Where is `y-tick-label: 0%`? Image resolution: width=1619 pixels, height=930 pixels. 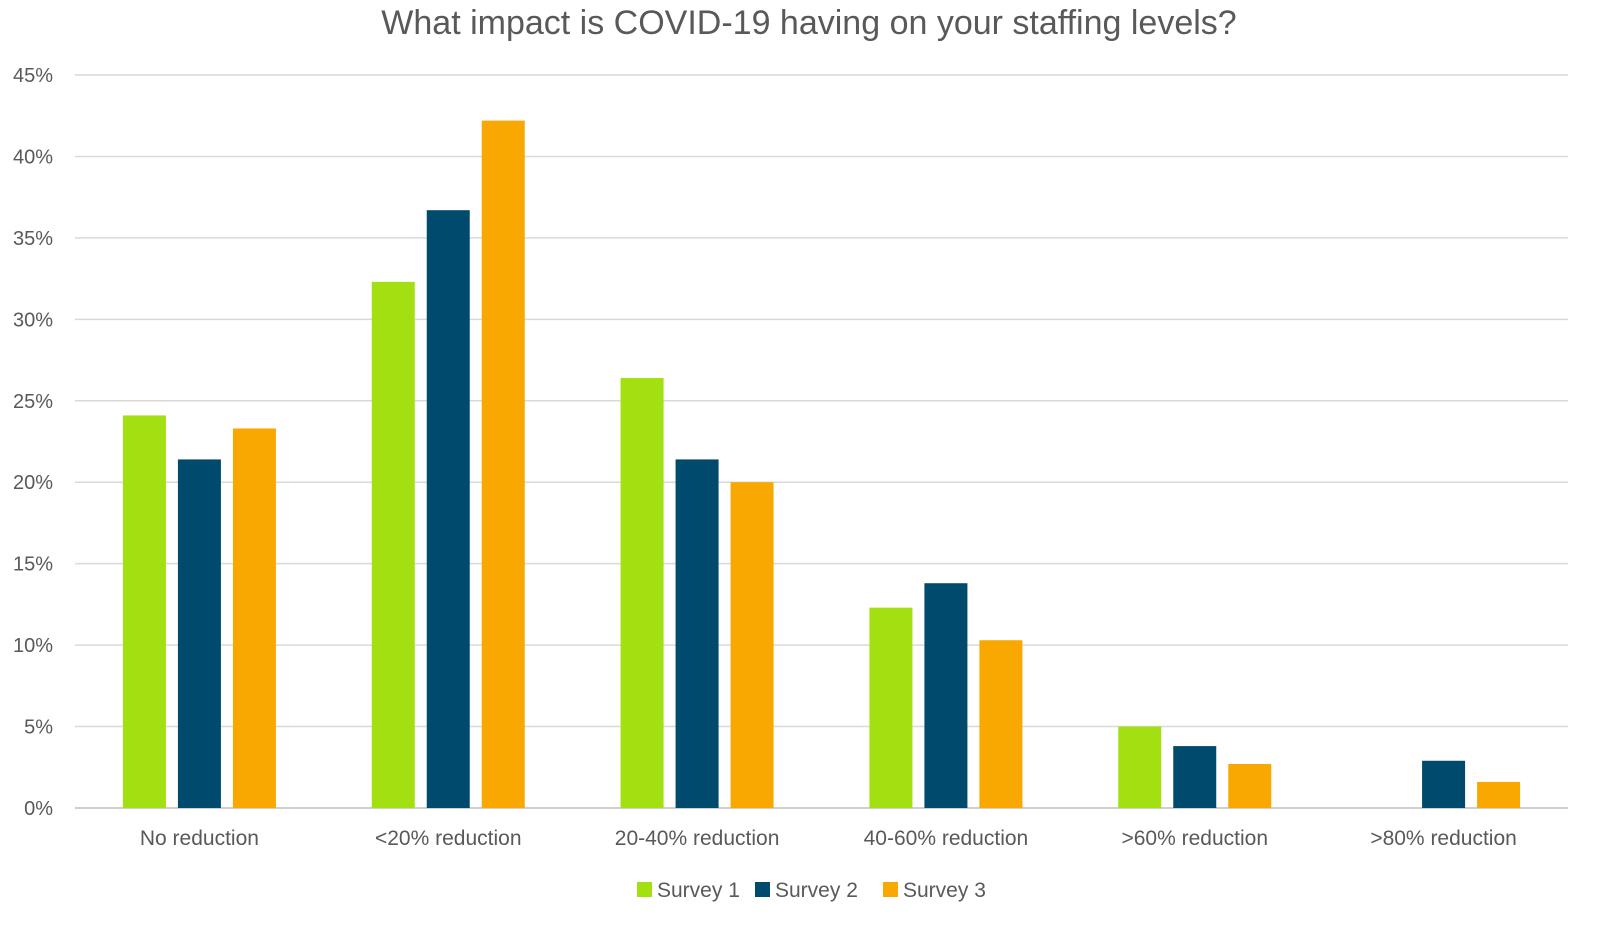
y-tick-label: 0% is located at coordinates (38, 809).